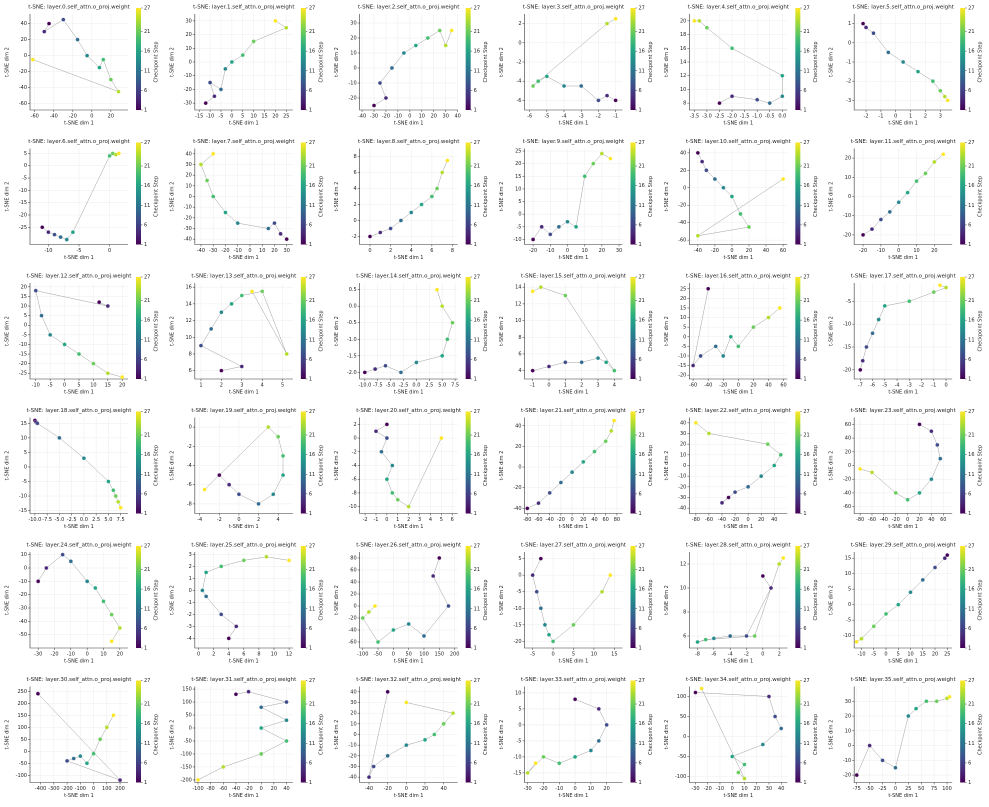  What do you see at coordinates (23, 228) in the screenshot?
I see `y-tick-label: -25` at bounding box center [23, 228].